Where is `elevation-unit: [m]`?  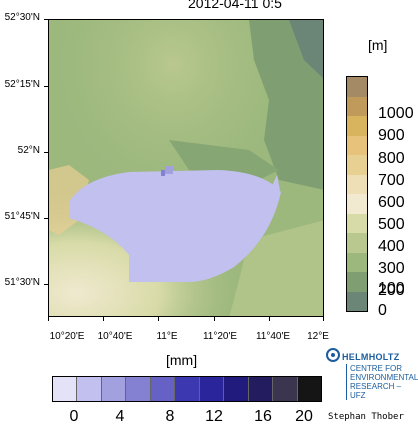 elevation-unit: [m] is located at coordinates (378, 45).